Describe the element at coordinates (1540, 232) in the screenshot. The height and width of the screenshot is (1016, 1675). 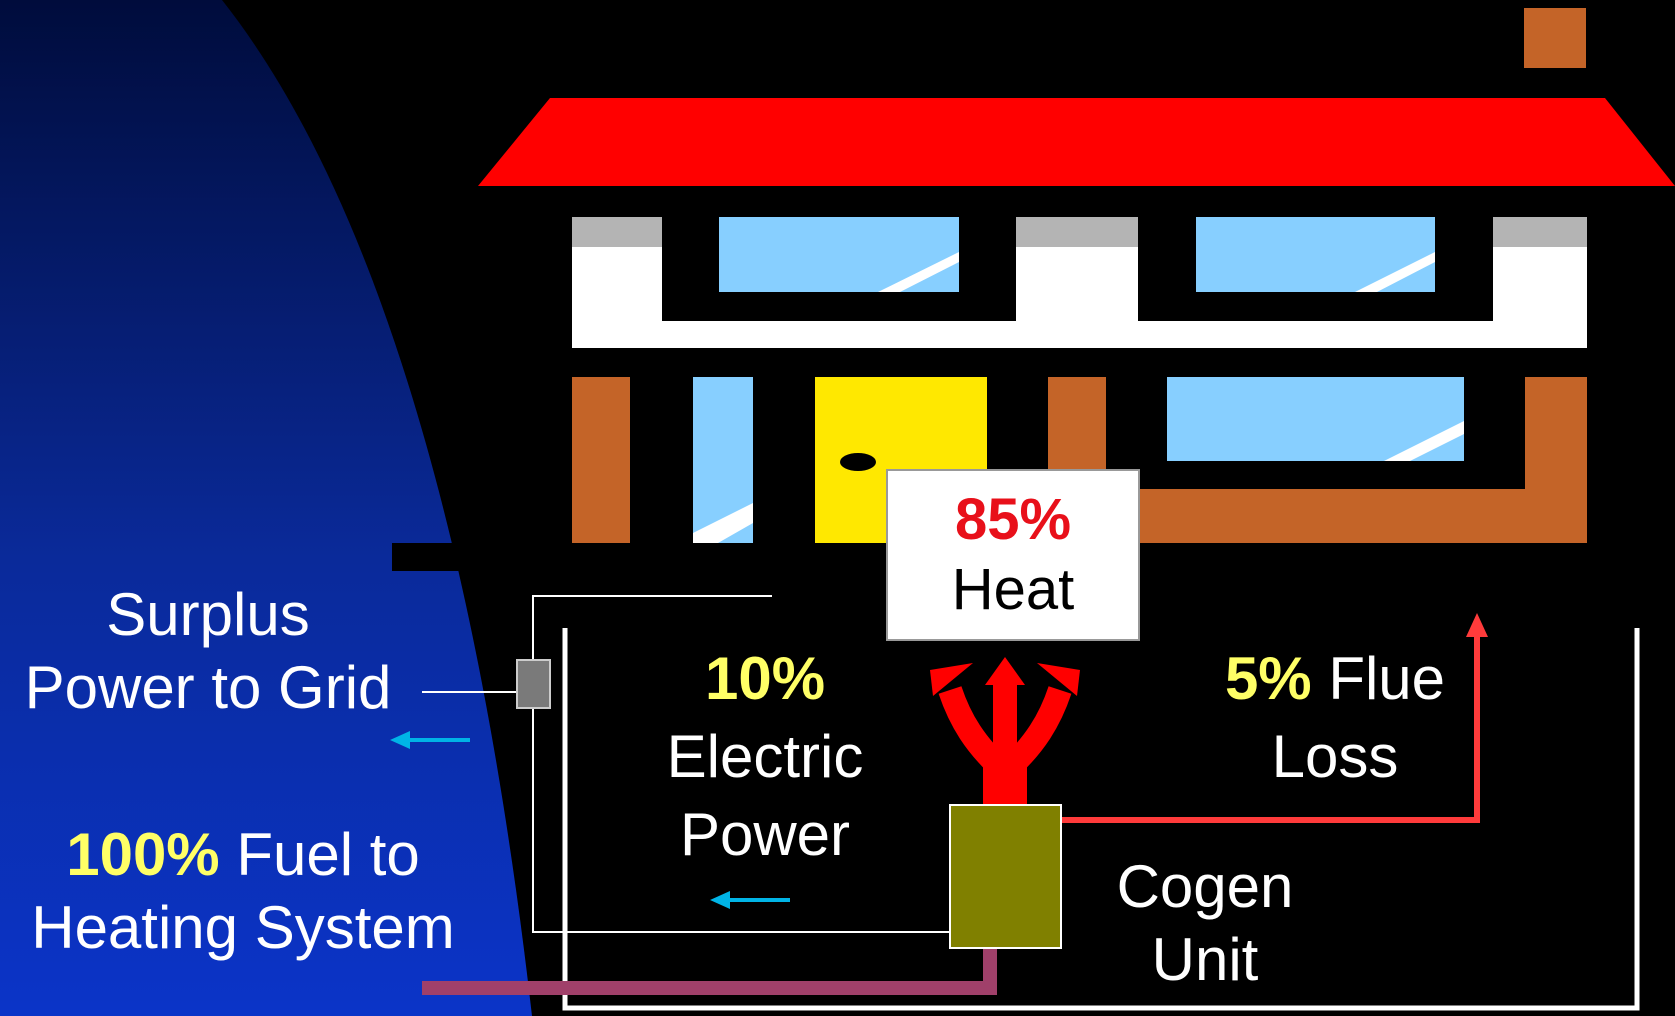
I see `upper-wall-cap-right` at that location.